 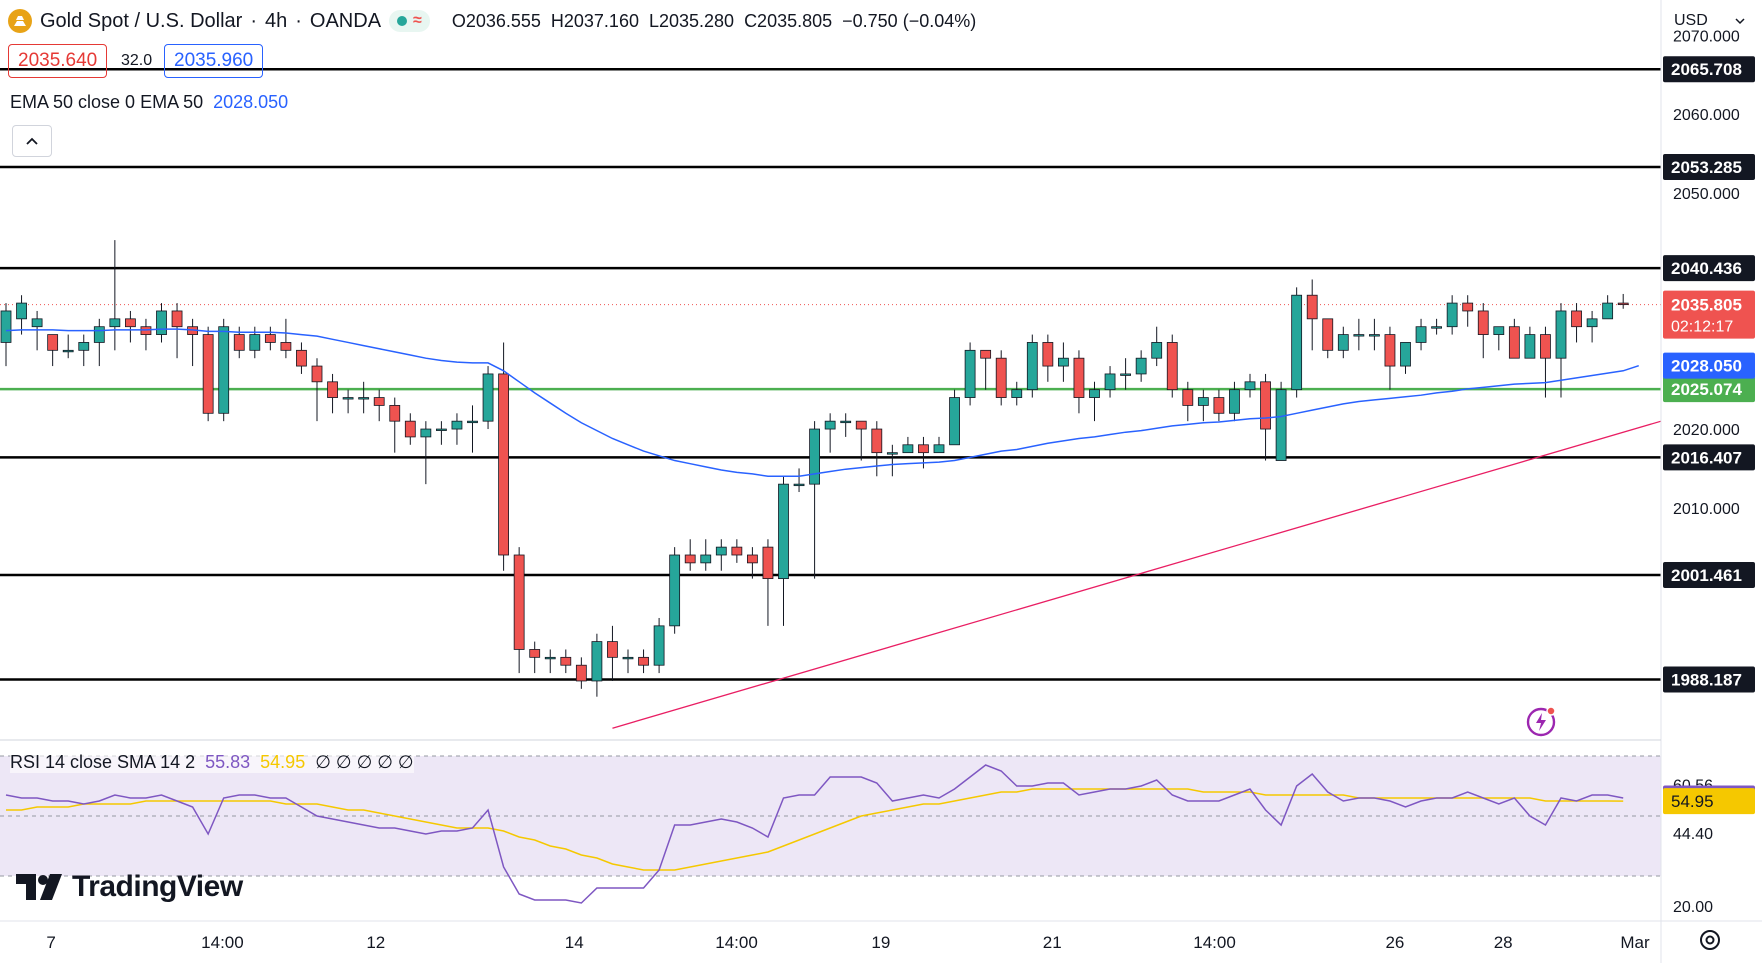 What do you see at coordinates (251, 102) in the screenshot?
I see `ema-legend-value: 2028.050` at bounding box center [251, 102].